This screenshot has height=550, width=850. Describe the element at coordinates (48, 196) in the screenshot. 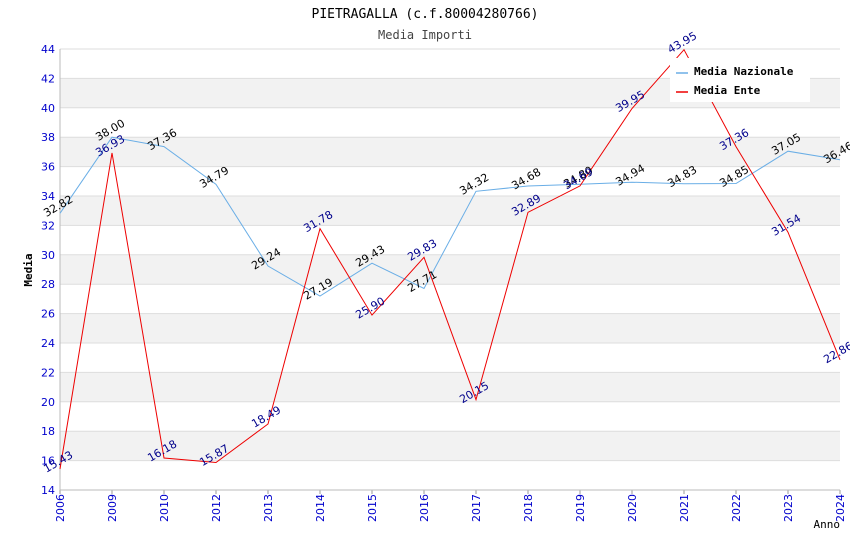

I see `y-tick-label: 34` at that location.